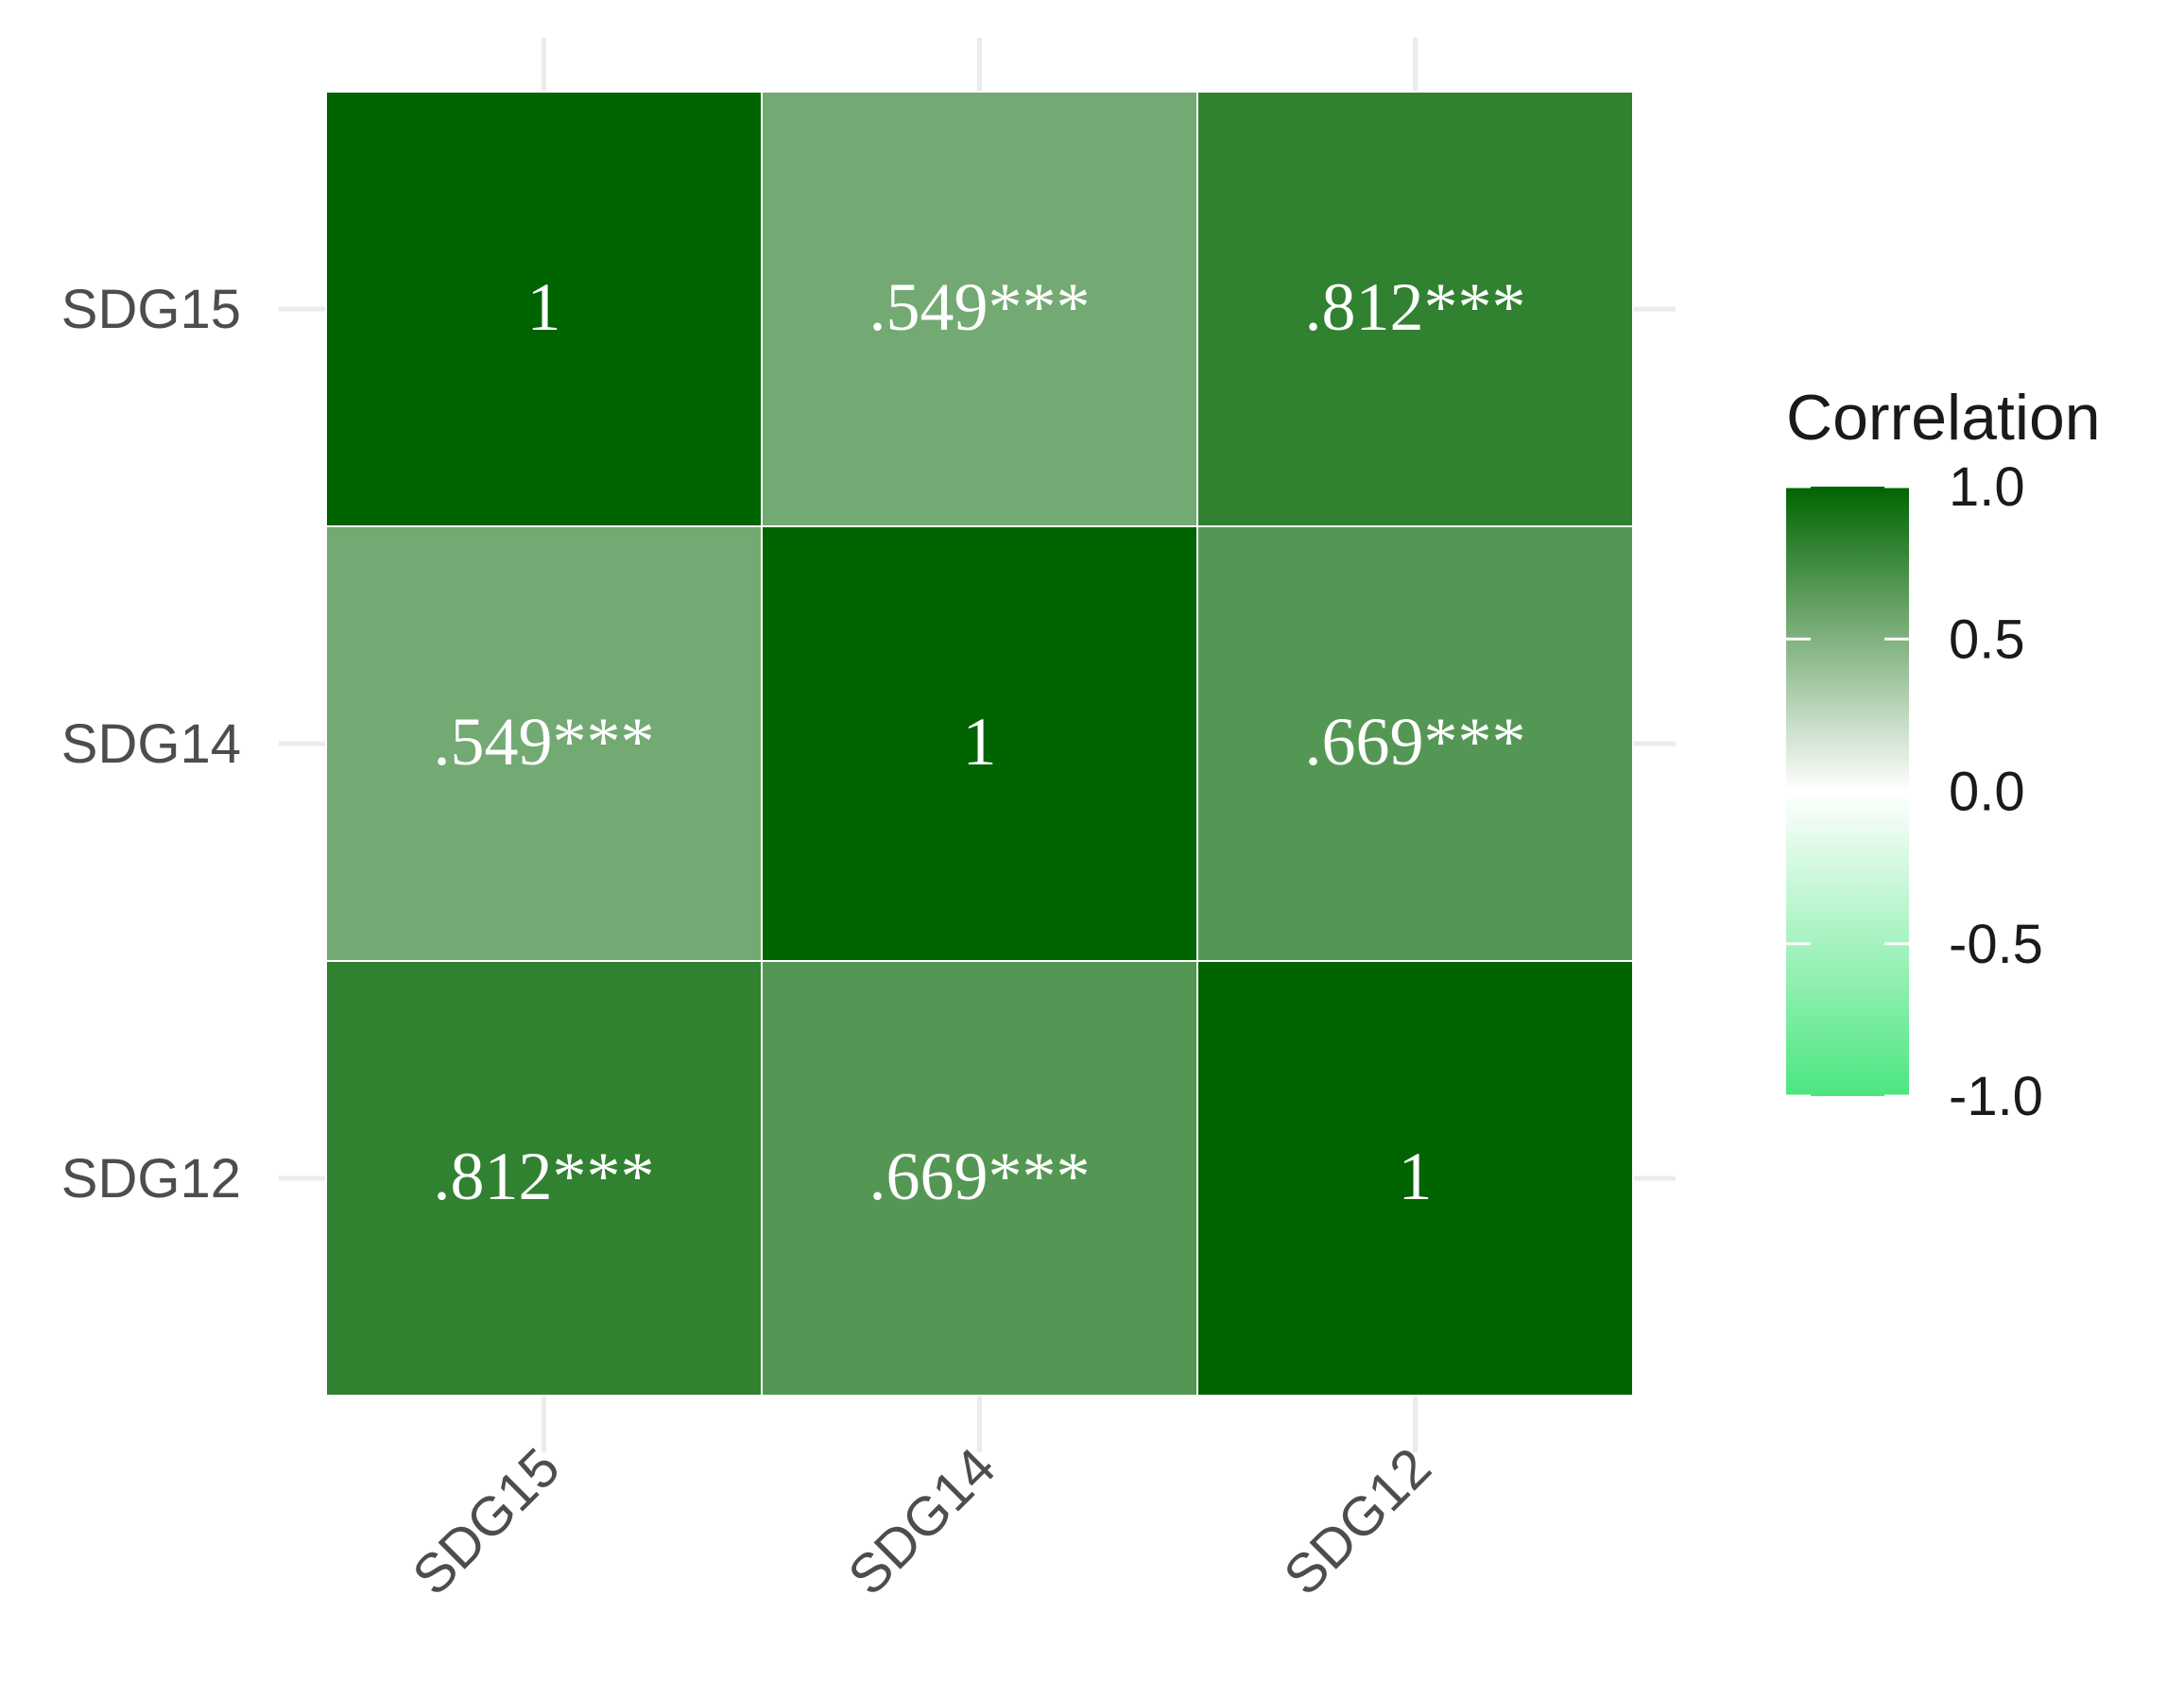  I want to click on legend-tick-label: 1.0, so click(1987, 487).